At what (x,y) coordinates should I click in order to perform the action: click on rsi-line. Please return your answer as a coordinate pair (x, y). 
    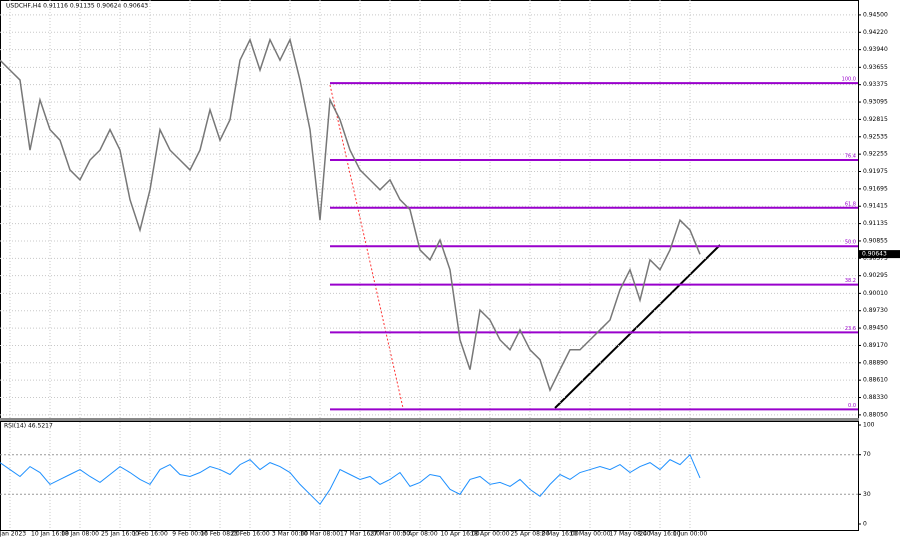
    Looking at the image, I should click on (350, 479).